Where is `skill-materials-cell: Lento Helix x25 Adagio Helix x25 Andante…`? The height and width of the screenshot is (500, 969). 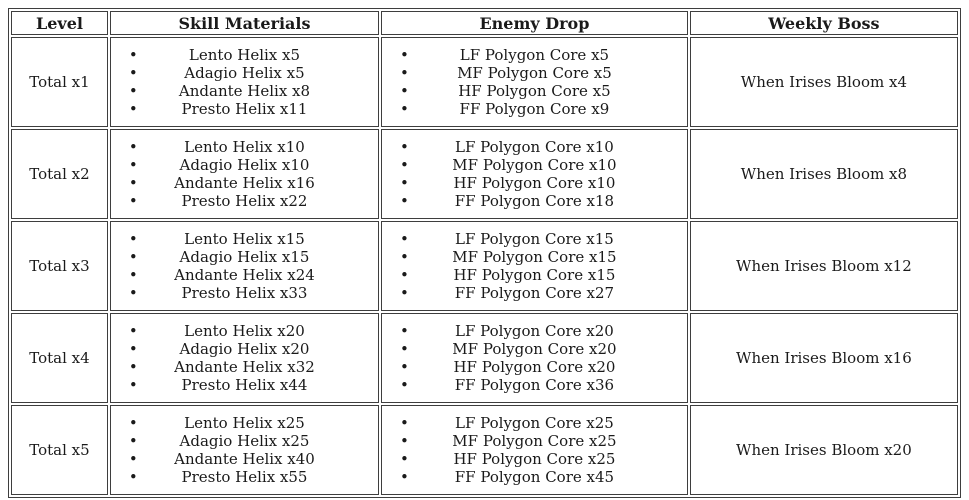 skill-materials-cell: Lento Helix x25 Adagio Helix x25 Andante… is located at coordinates (244, 450).